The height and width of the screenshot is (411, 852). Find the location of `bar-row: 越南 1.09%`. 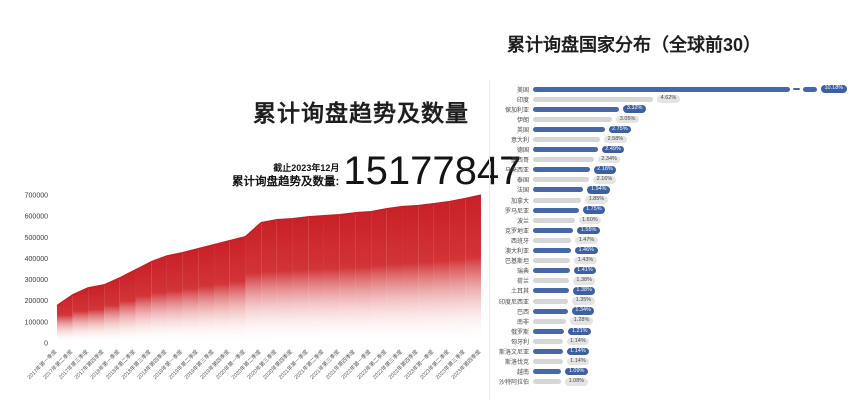

bar-row: 越南 1.09% is located at coordinates (673, 372).